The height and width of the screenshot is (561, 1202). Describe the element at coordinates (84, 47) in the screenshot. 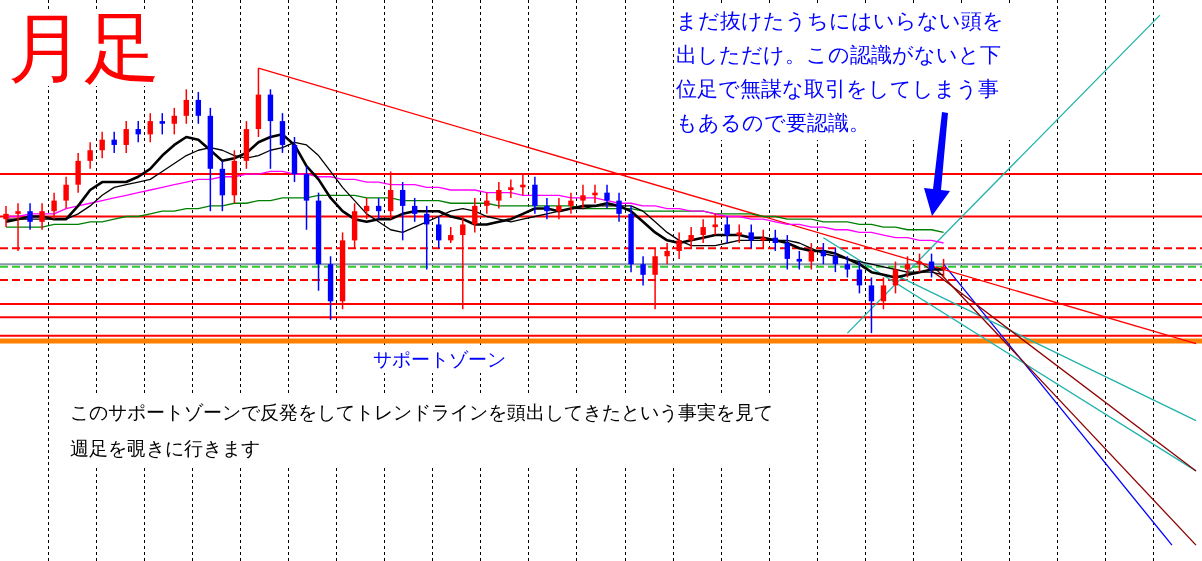

I see `chart-title: 月足` at that location.